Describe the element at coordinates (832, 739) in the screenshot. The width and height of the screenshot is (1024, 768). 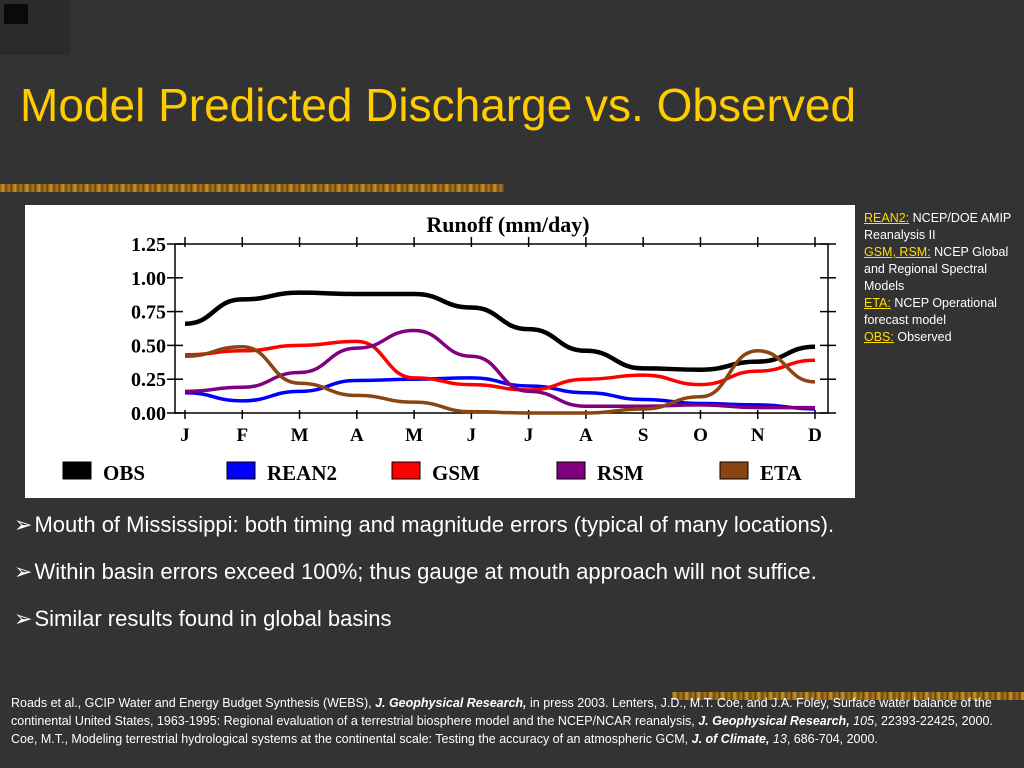
I see `reference-text: , 686-704, 2000.` at that location.